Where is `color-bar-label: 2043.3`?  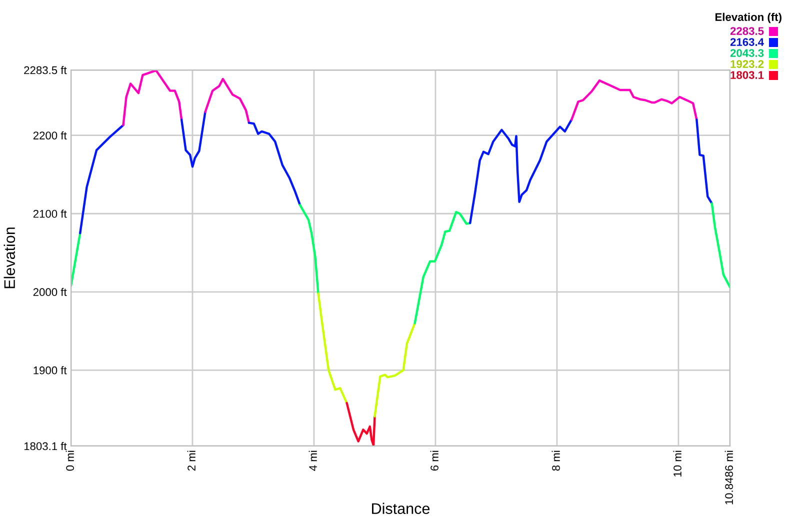 color-bar-label: 2043.3 is located at coordinates (747, 53).